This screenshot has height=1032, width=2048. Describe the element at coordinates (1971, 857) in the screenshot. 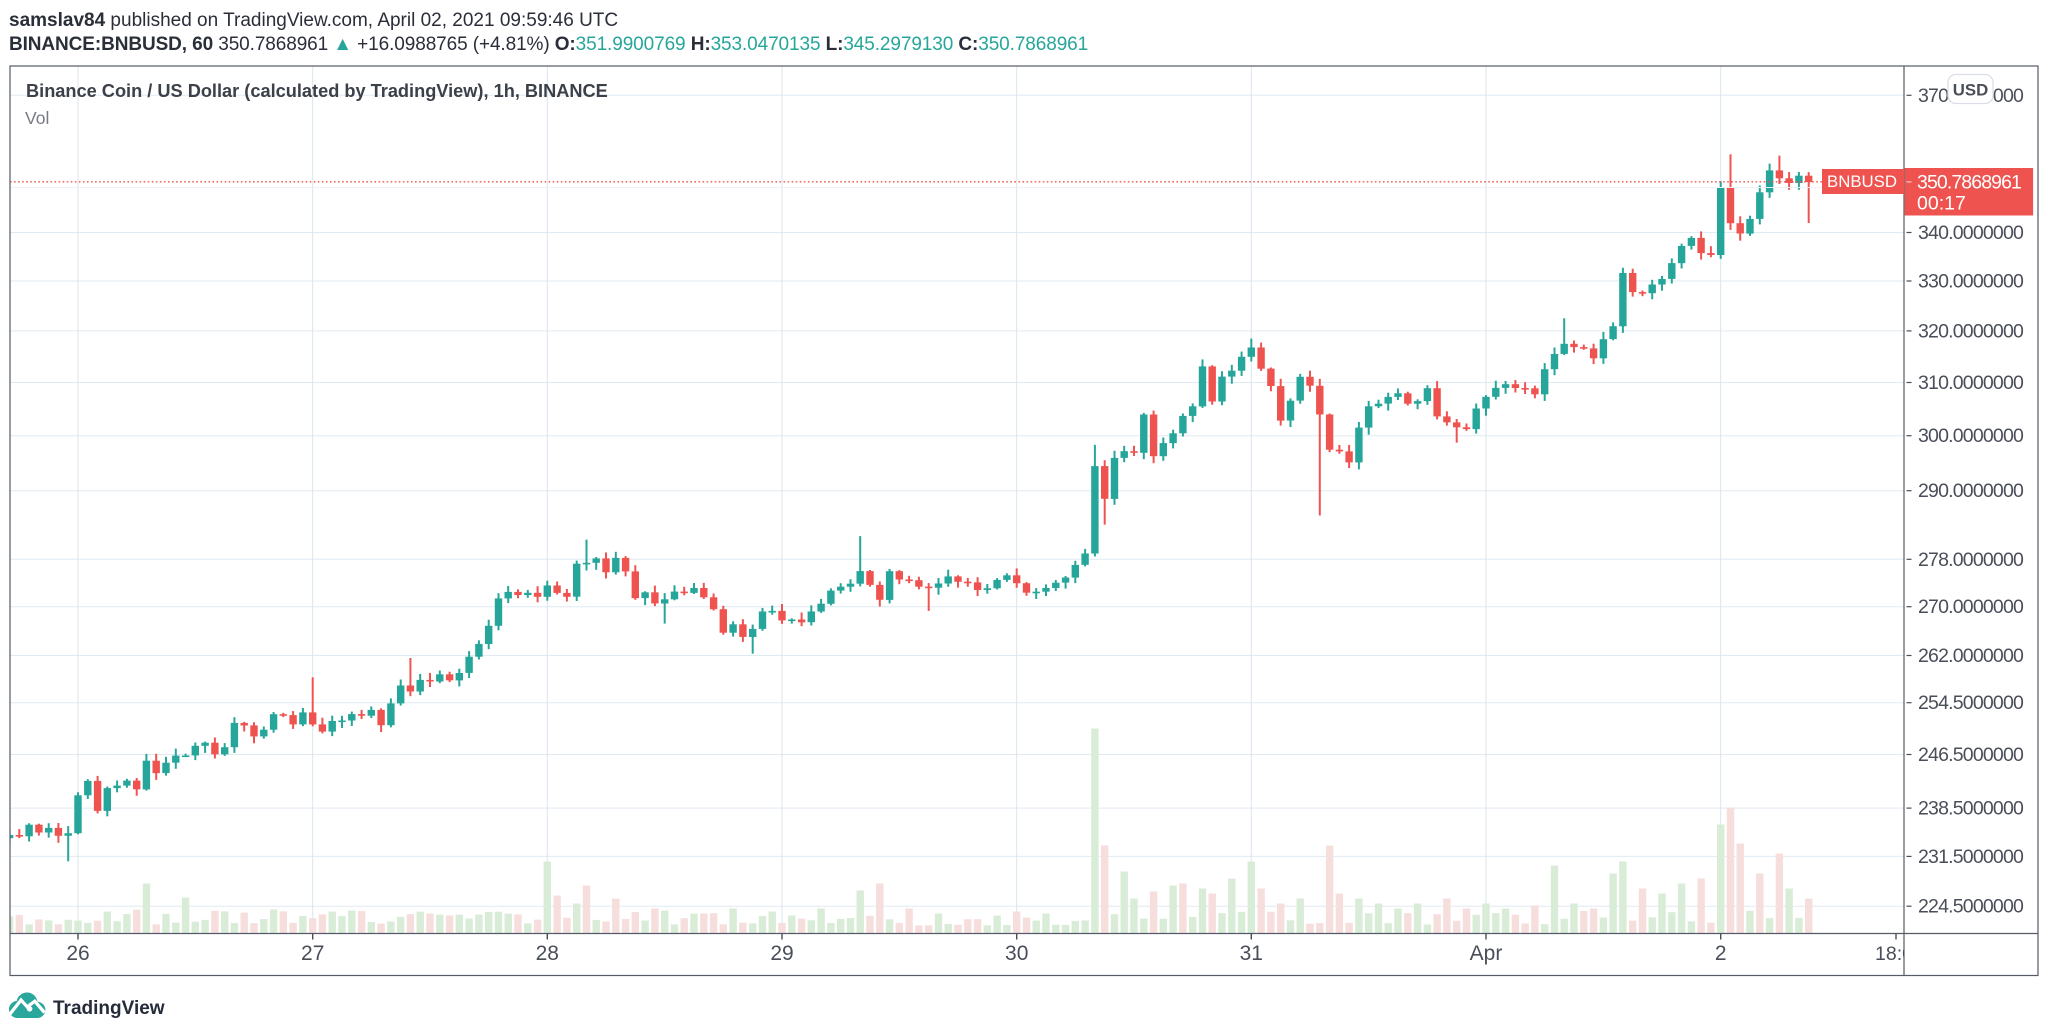

I see `svg-text: 231.5000000` at that location.